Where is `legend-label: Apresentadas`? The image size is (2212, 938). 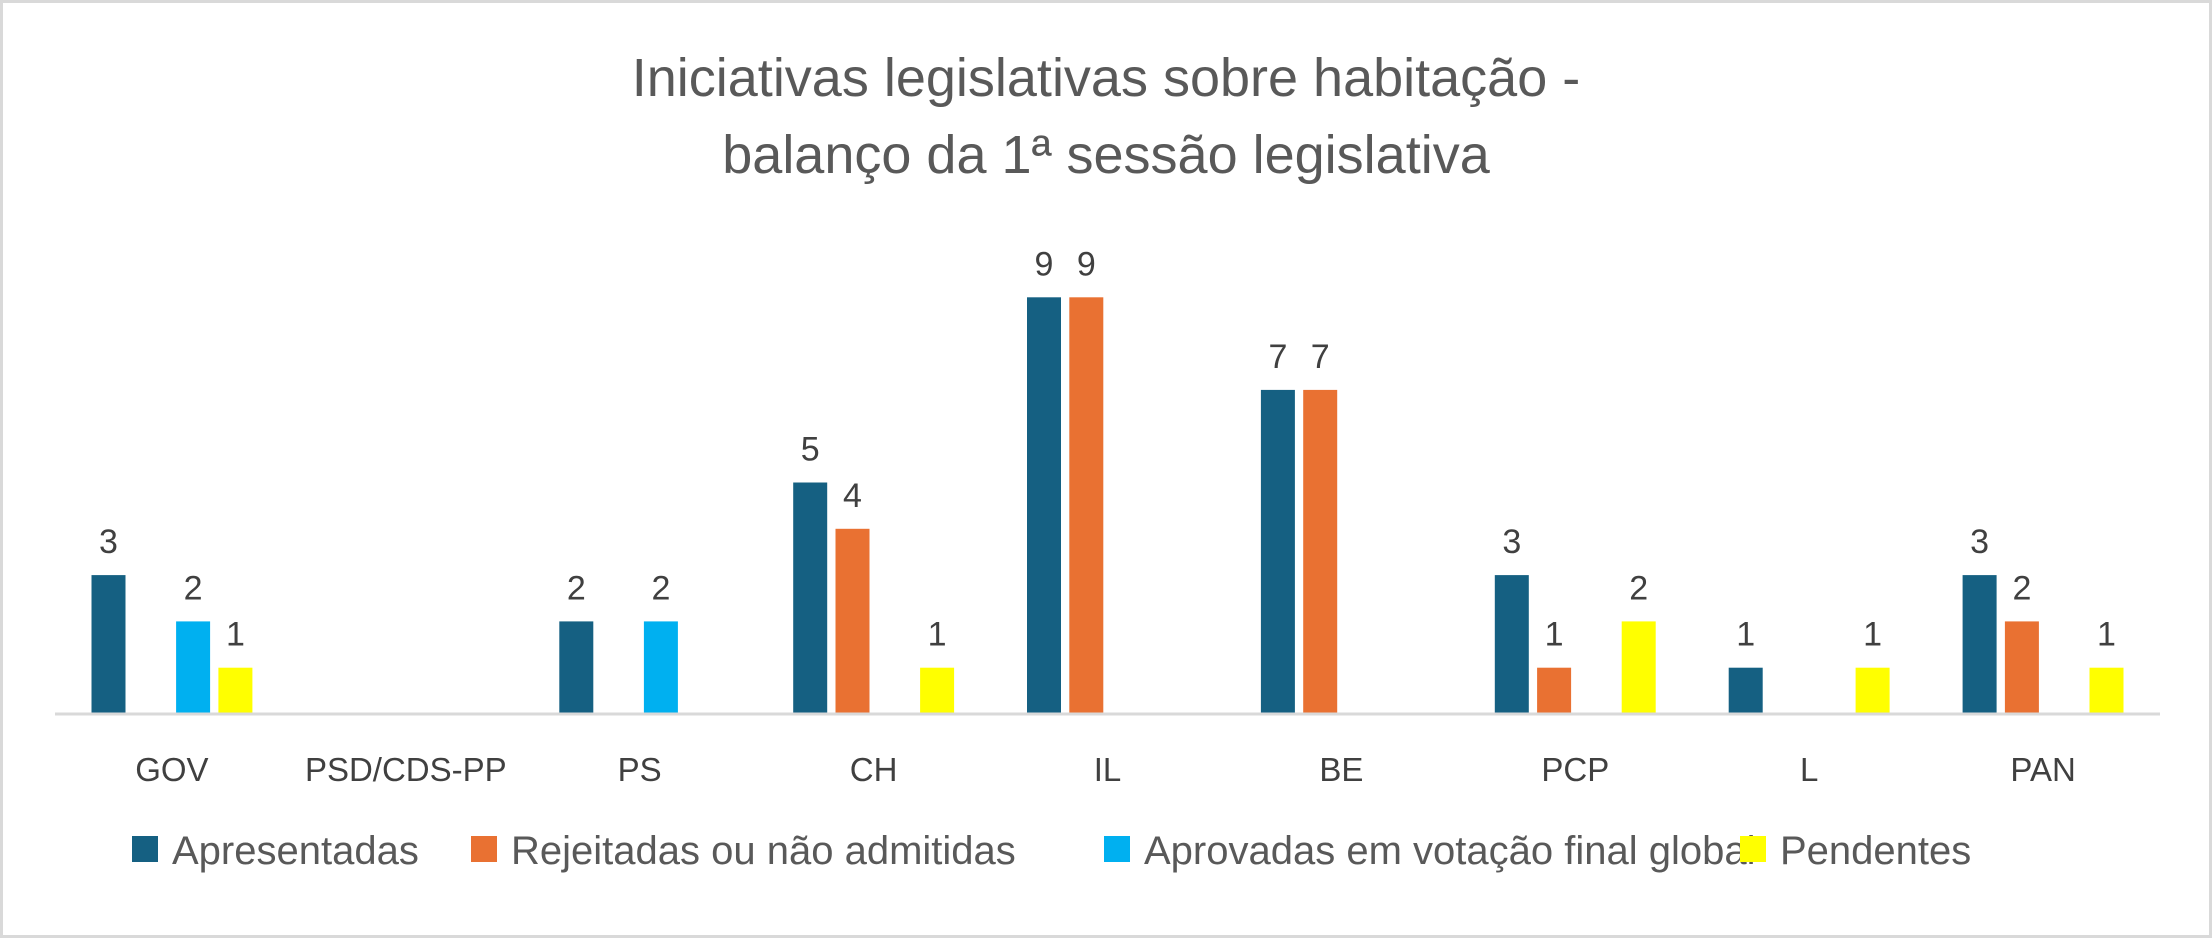 legend-label: Apresentadas is located at coordinates (295, 851).